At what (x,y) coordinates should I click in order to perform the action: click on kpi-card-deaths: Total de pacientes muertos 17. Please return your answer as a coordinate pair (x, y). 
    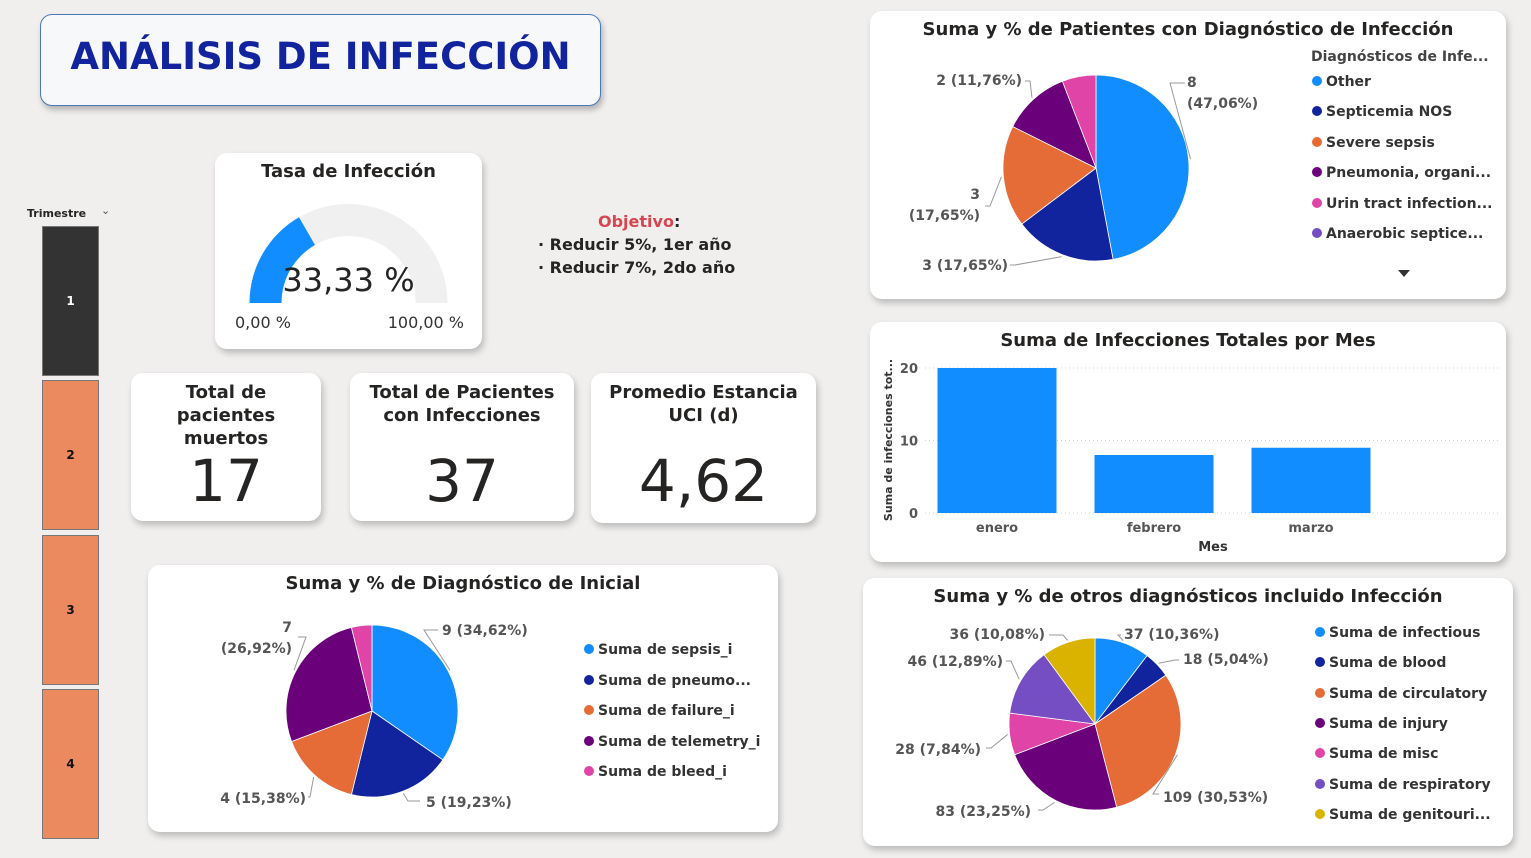
    Looking at the image, I should click on (226, 447).